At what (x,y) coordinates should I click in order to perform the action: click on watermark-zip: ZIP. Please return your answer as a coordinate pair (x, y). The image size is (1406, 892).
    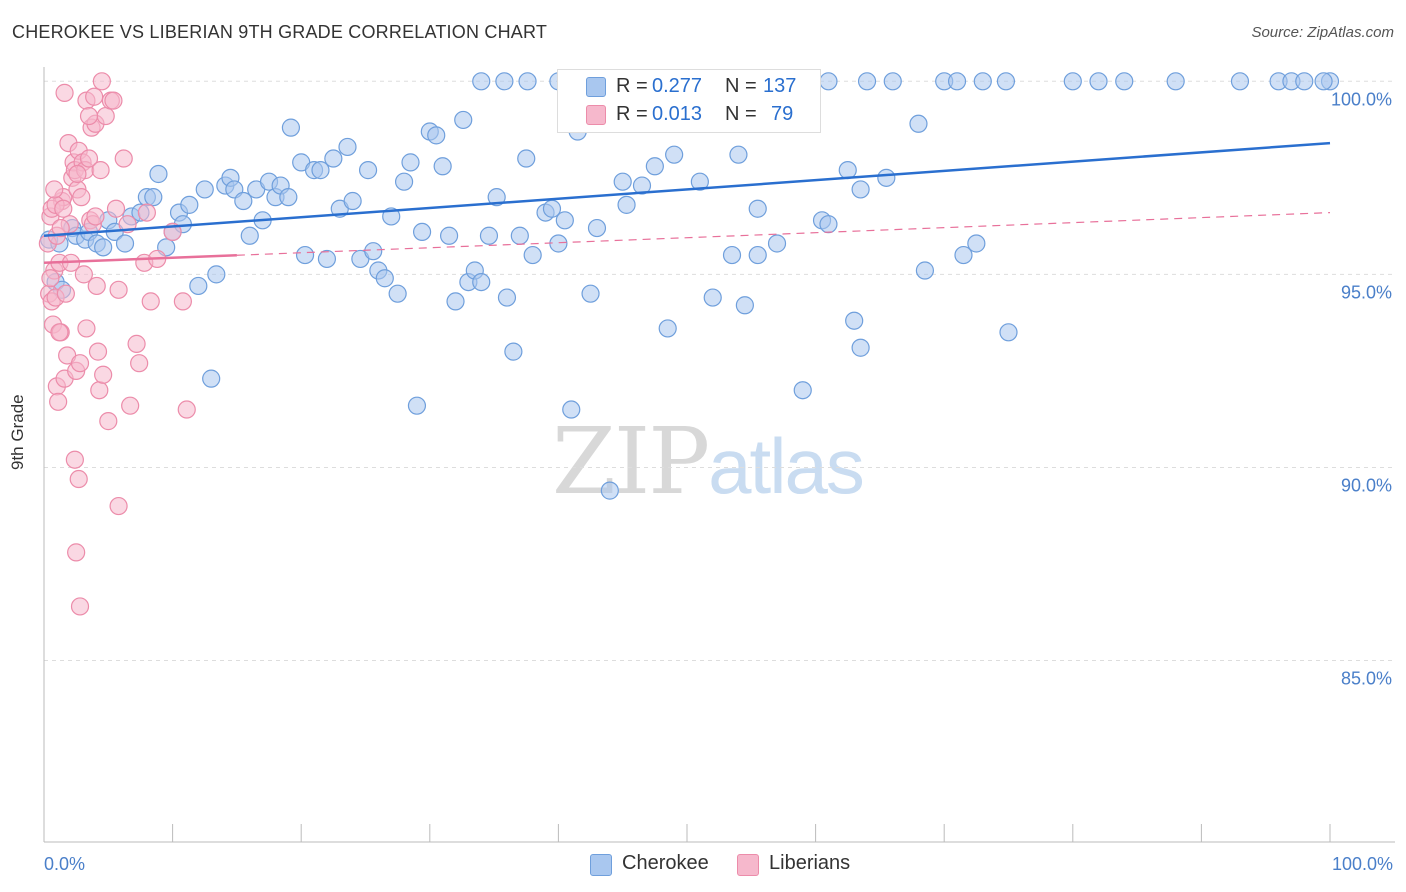
    Looking at the image, I should click on (631, 461).